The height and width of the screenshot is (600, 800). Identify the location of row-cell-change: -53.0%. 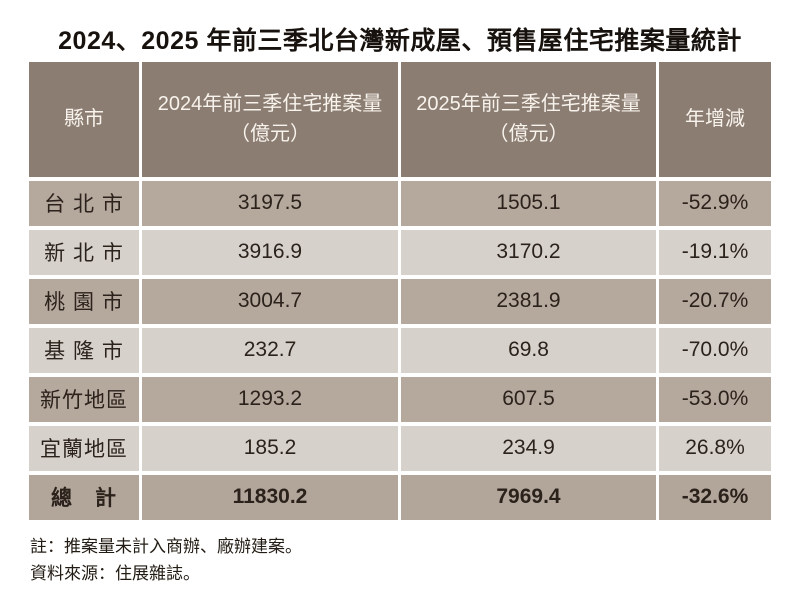
(715, 399).